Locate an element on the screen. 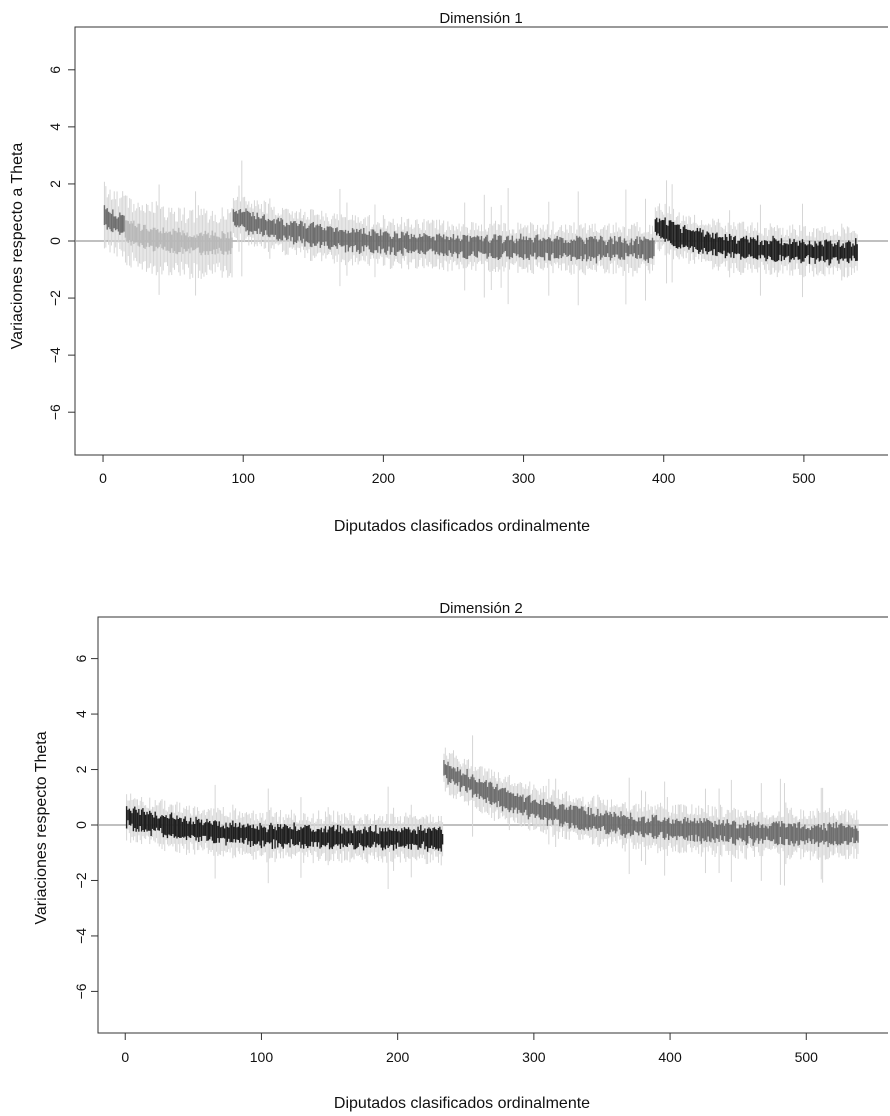 The height and width of the screenshot is (1116, 890). y-axis-label: Variaciones respecto a Theta is located at coordinates (17, 246).